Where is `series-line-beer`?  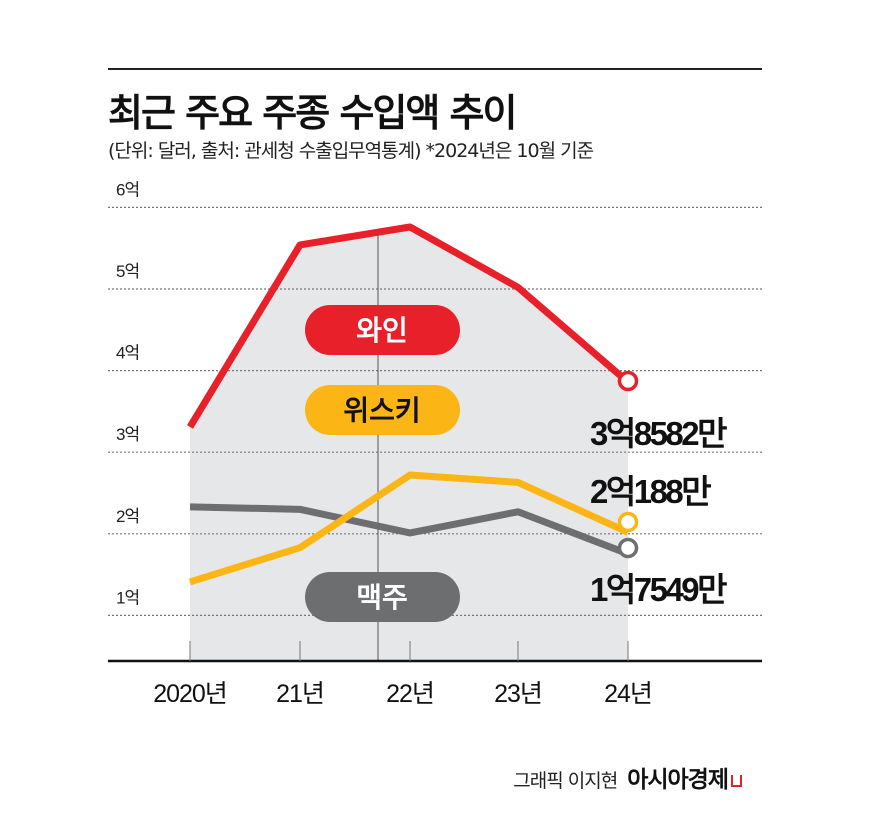 series-line-beer is located at coordinates (409, 530).